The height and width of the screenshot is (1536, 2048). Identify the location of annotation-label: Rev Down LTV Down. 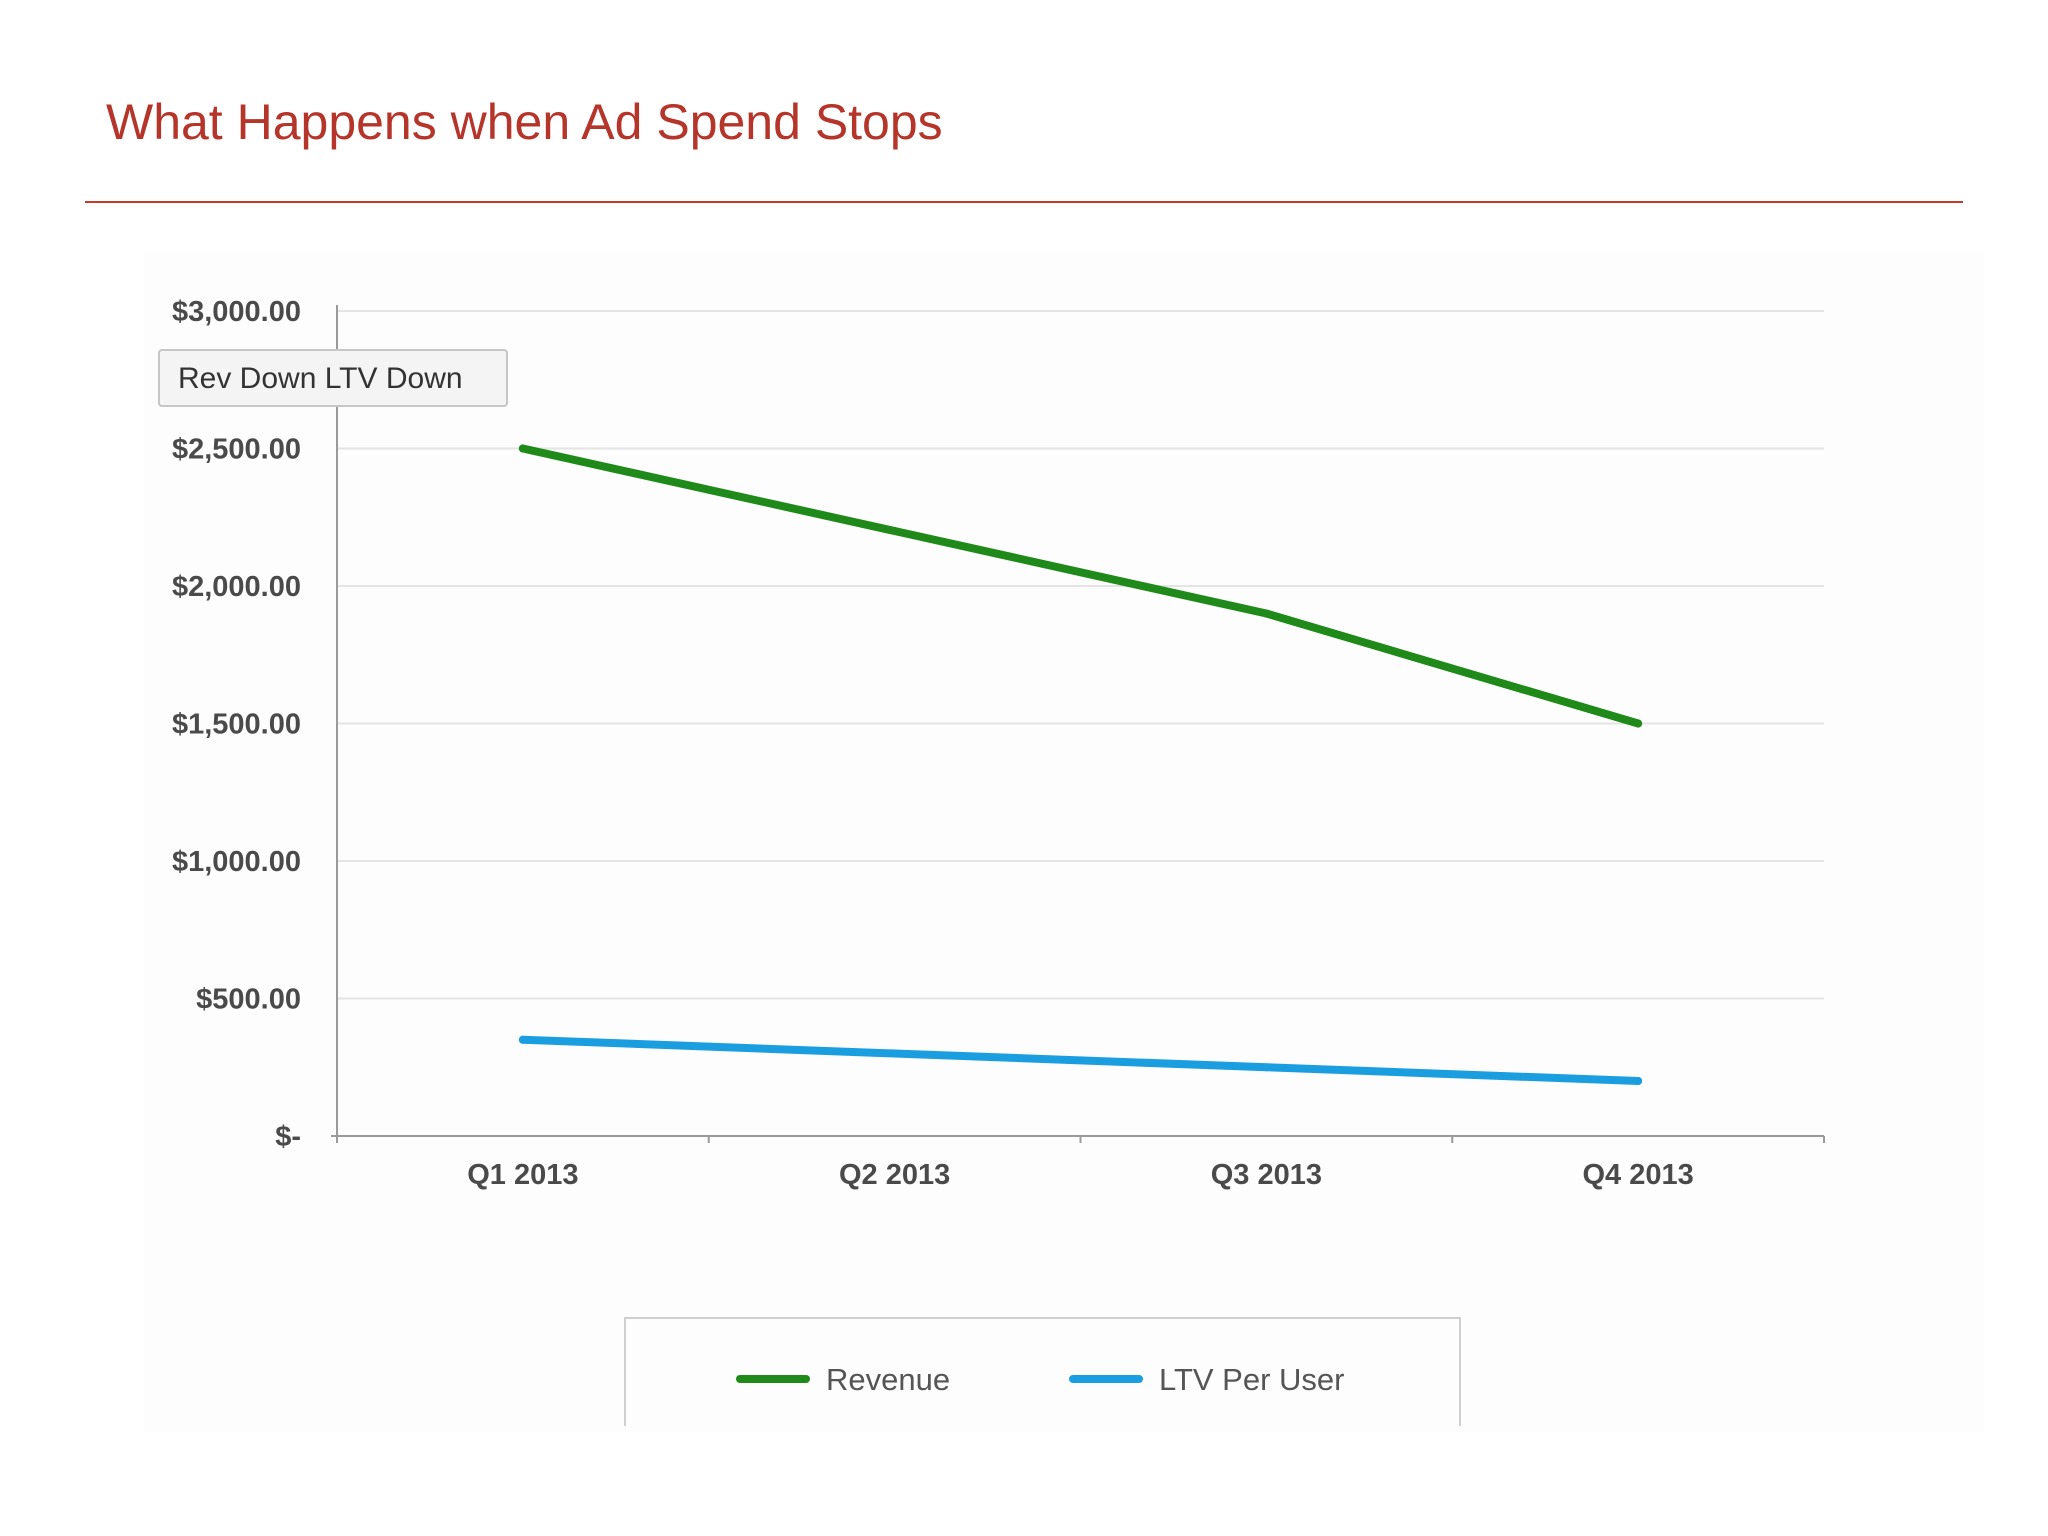
(320, 378).